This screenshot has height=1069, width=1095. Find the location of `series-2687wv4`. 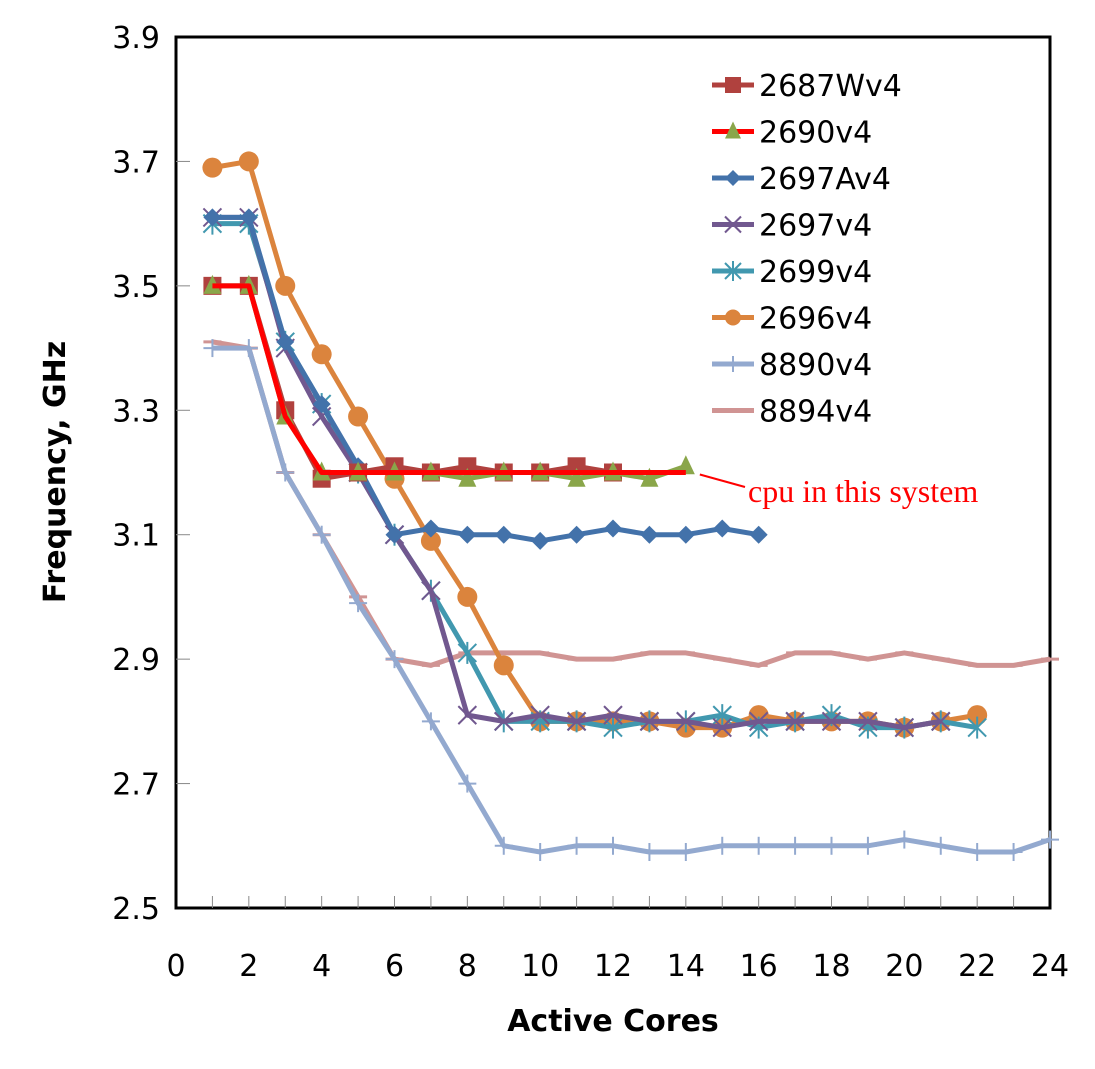

series-2687wv4 is located at coordinates (412, 382).